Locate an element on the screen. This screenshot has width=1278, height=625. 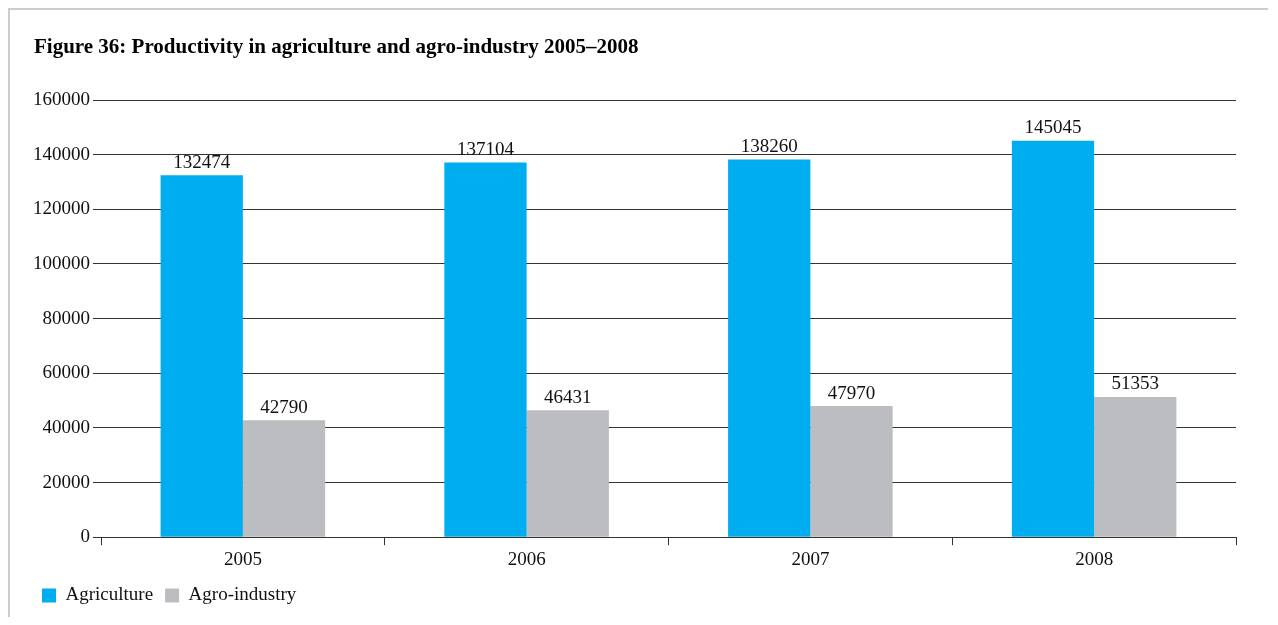
x-tick-label: 2008 is located at coordinates (1094, 558).